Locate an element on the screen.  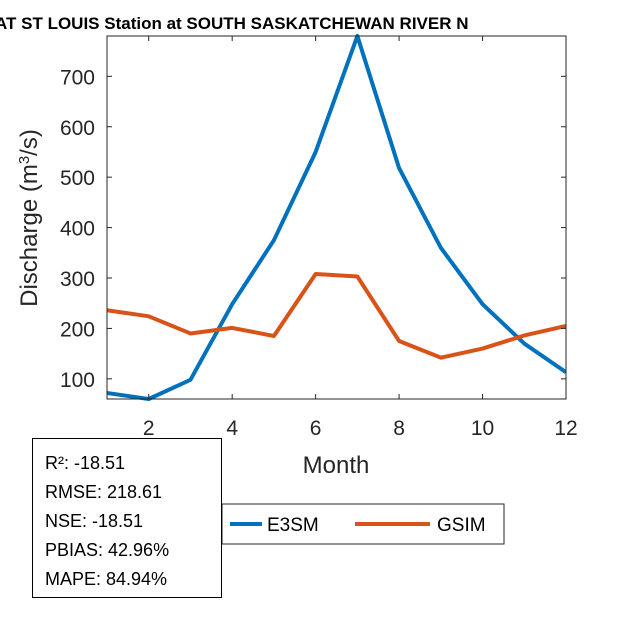
legend-label-gsim: GSIM is located at coordinates (461, 525).